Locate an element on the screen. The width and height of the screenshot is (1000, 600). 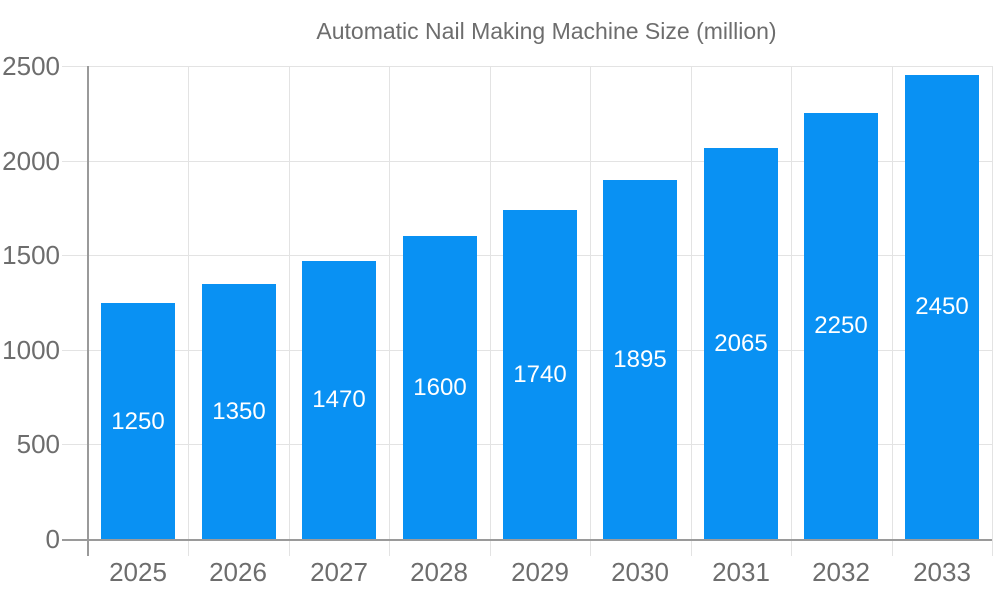
bar-2028: 1600 is located at coordinates (440, 387).